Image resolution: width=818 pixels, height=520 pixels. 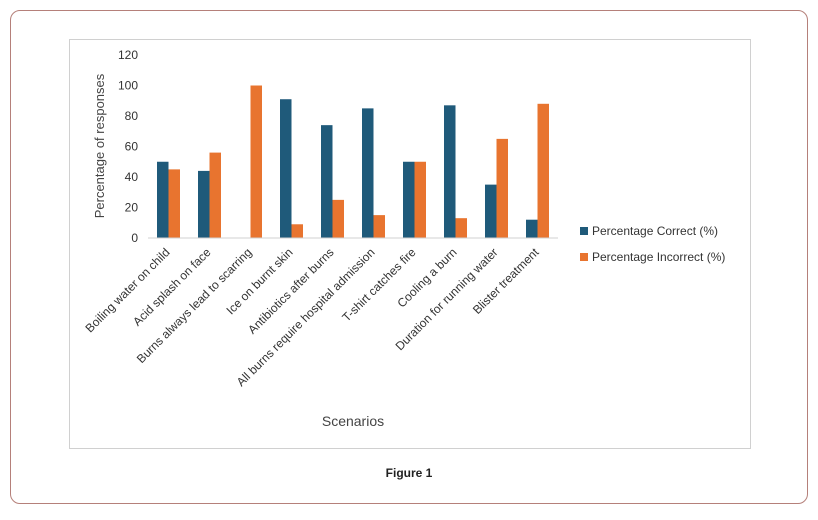 I want to click on x-axis-title: Scenarios, so click(x=353, y=421).